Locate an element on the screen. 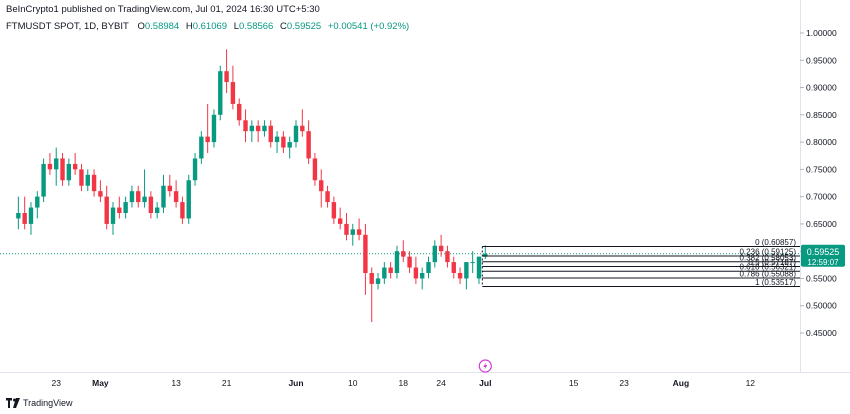  time-tick-label: 12 is located at coordinates (751, 383).